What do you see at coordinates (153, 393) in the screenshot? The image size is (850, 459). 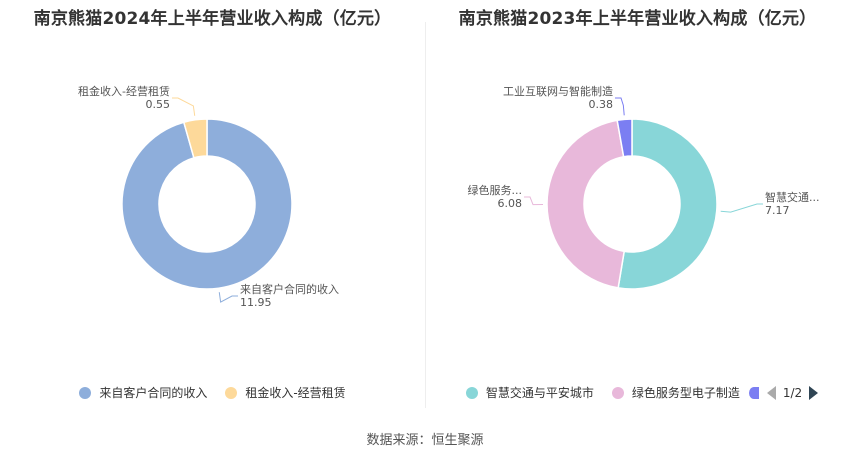 I see `legend-label: 来自客户合同的收入` at bounding box center [153, 393].